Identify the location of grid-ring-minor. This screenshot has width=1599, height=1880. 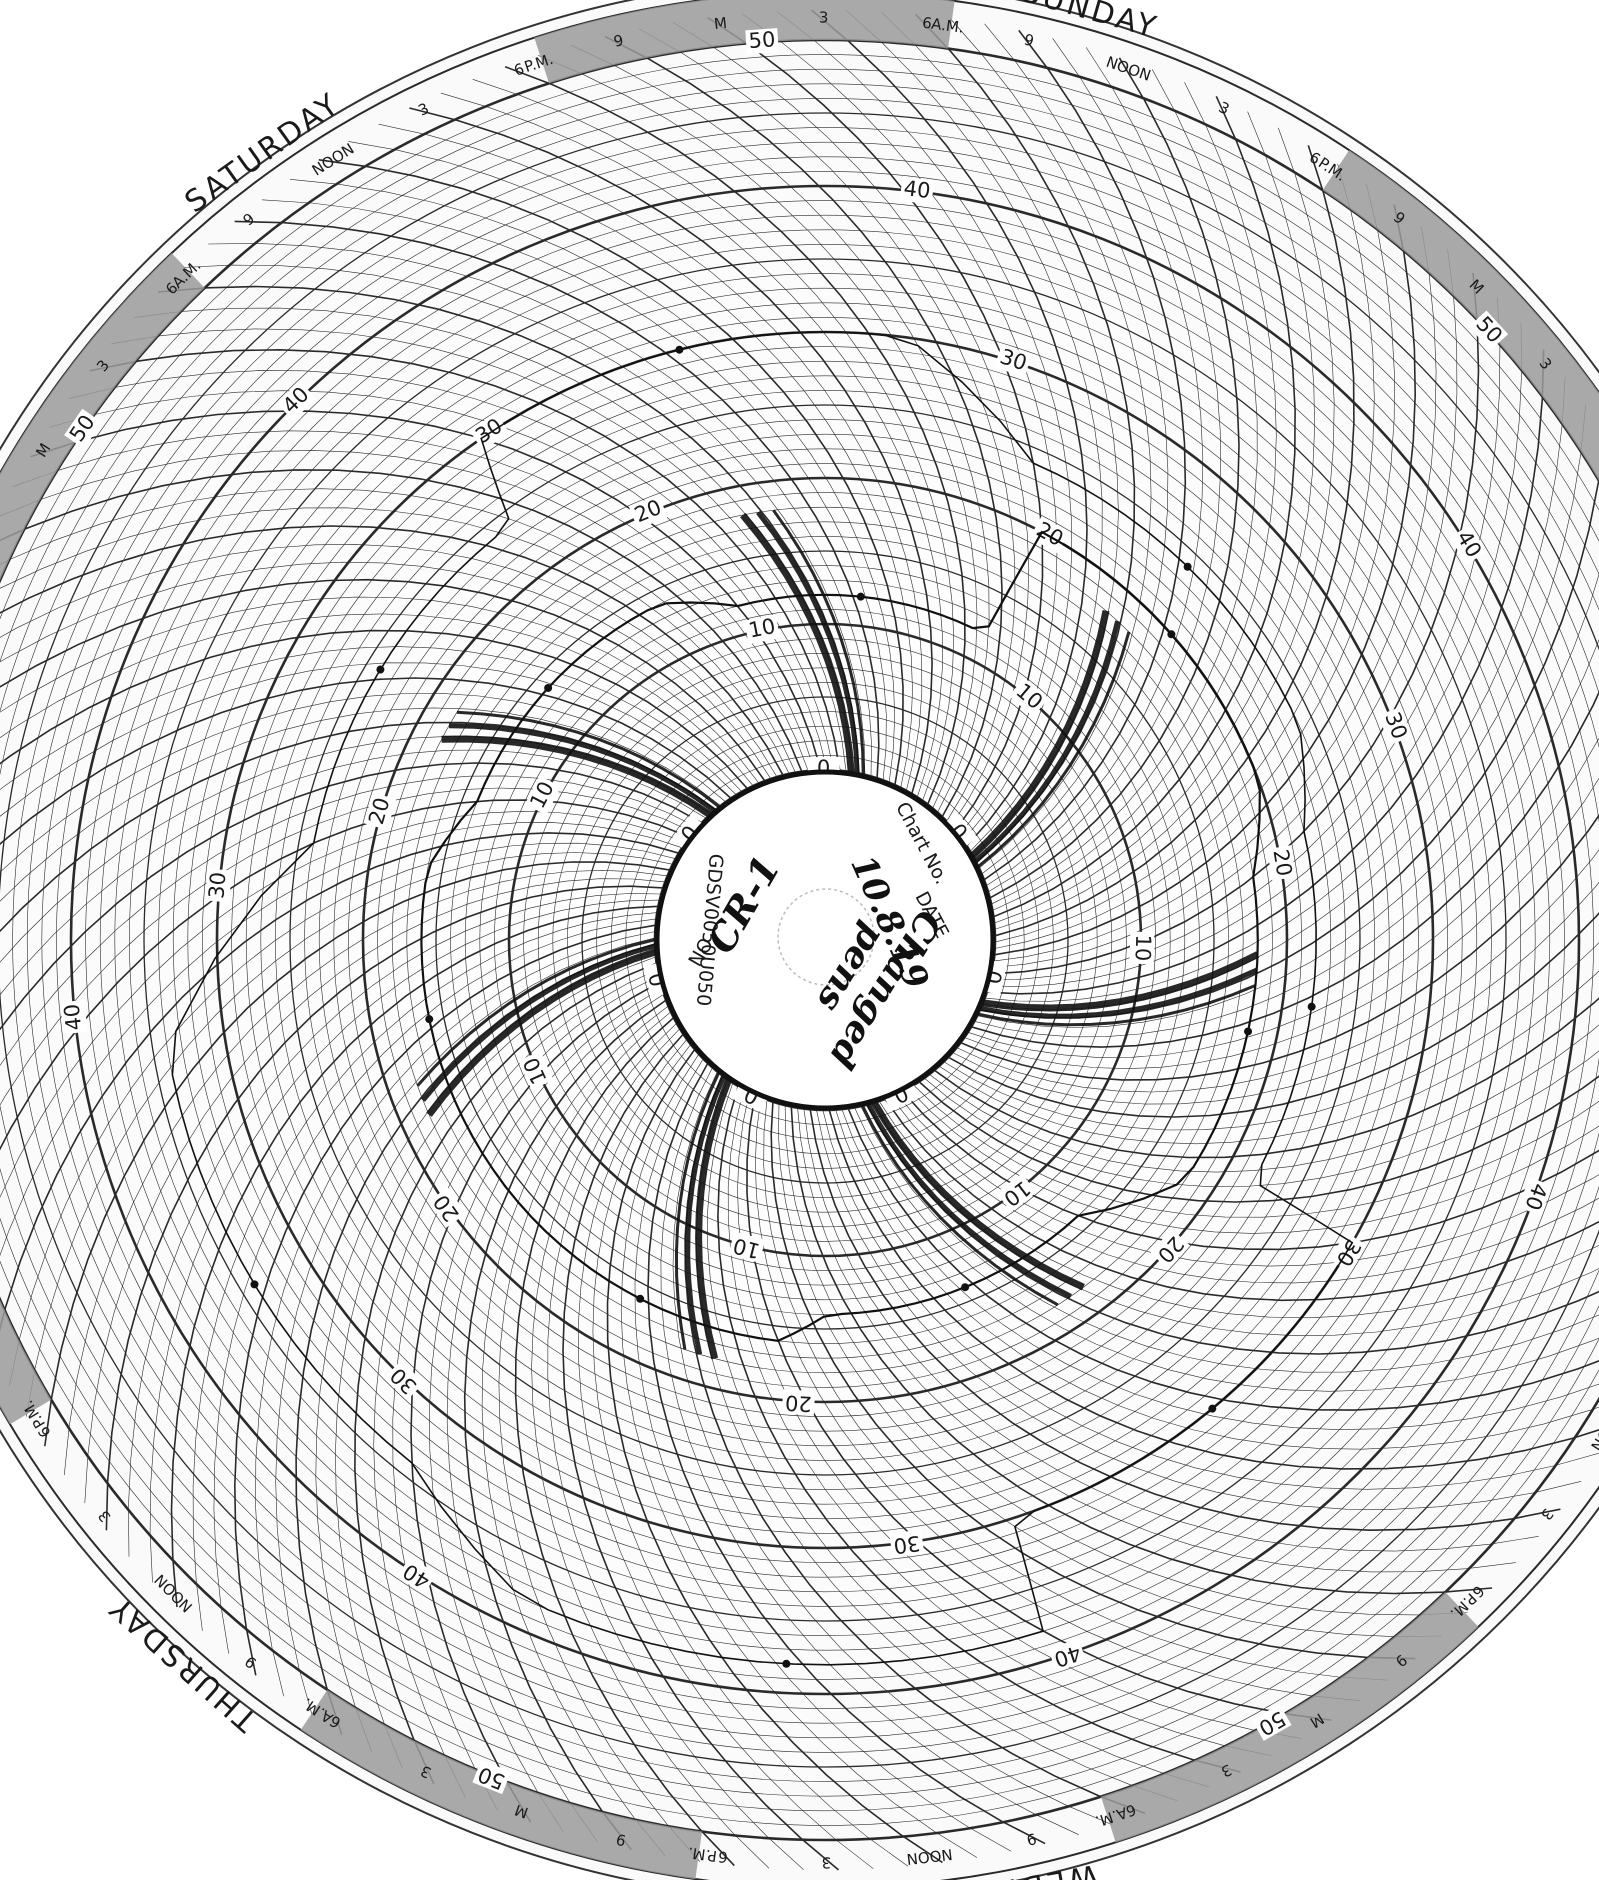
(825, 940).